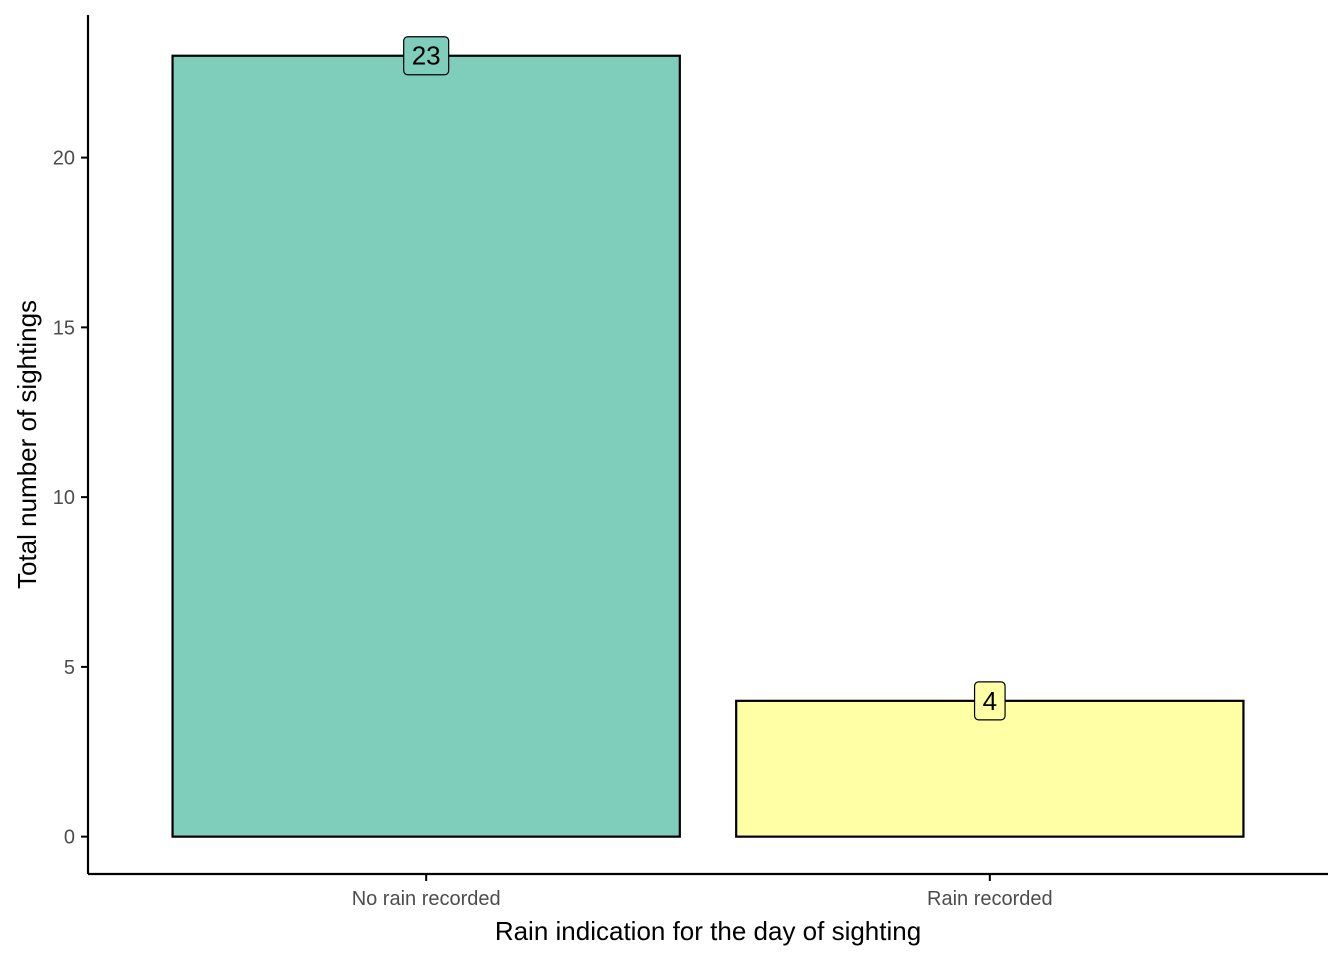  Describe the element at coordinates (708, 931) in the screenshot. I see `x-axis-title: Rain indication for the day of sighting` at that location.